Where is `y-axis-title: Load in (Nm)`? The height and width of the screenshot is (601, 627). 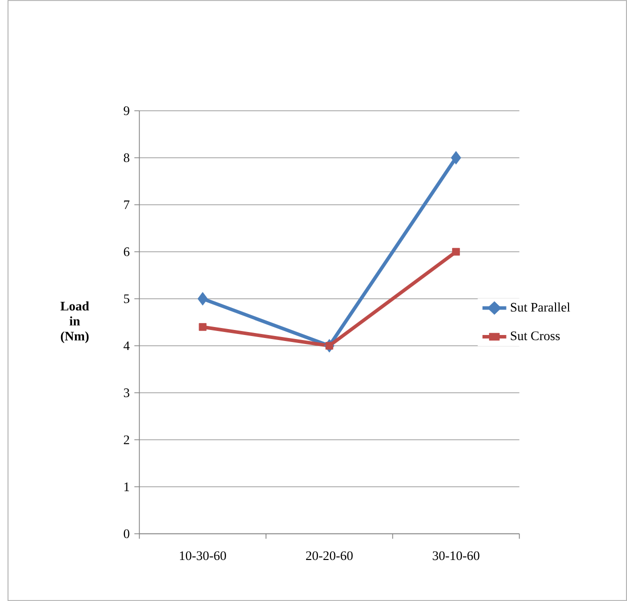 y-axis-title: Load in (Nm) is located at coordinates (75, 322).